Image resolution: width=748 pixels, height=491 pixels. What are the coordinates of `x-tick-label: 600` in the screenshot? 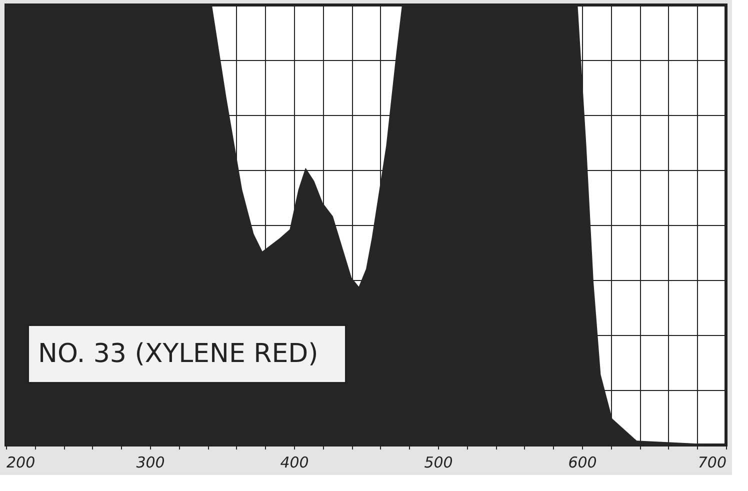 It's located at (582, 463).